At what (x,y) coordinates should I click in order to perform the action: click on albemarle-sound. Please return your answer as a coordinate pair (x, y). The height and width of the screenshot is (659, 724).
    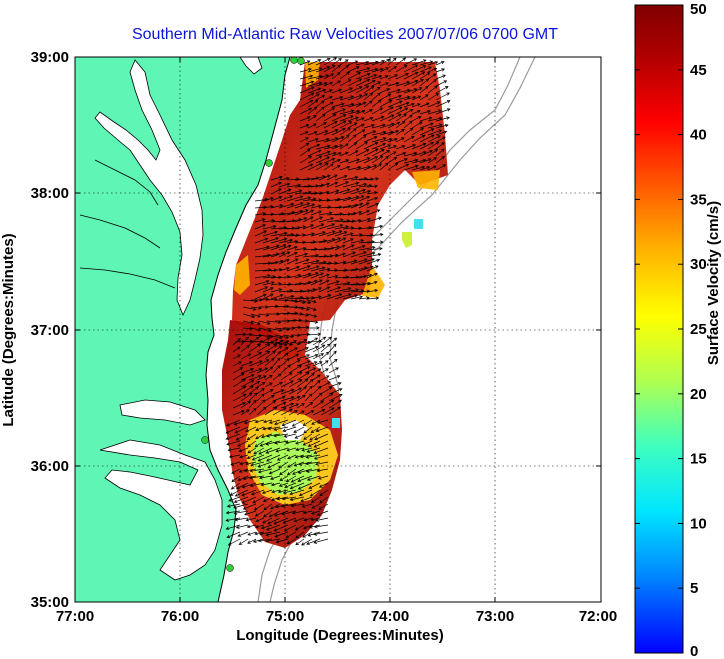
    Looking at the image, I should click on (162, 412).